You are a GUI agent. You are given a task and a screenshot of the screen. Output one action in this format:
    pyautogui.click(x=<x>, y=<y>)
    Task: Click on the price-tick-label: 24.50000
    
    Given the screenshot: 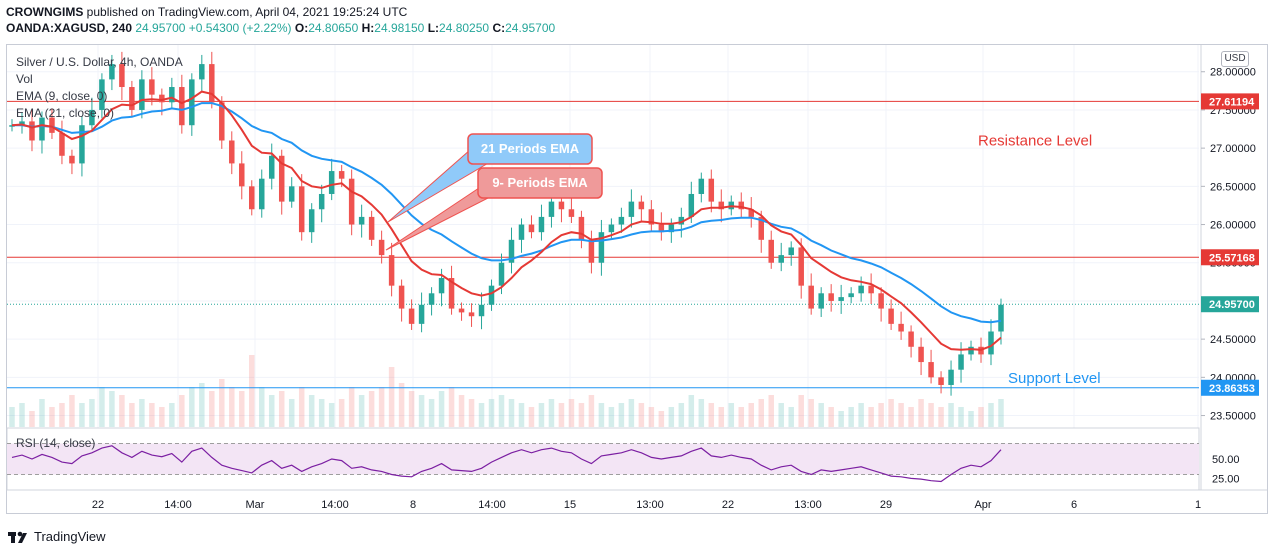 What is the action you would take?
    pyautogui.click(x=1233, y=340)
    